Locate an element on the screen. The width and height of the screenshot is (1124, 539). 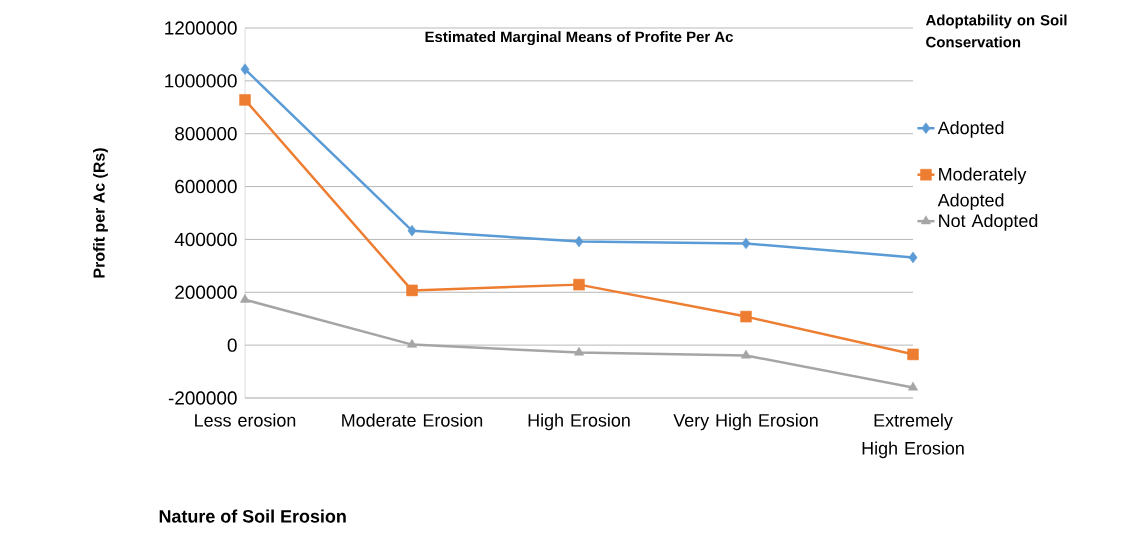
y-tick-label: -200000 is located at coordinates (202, 398).